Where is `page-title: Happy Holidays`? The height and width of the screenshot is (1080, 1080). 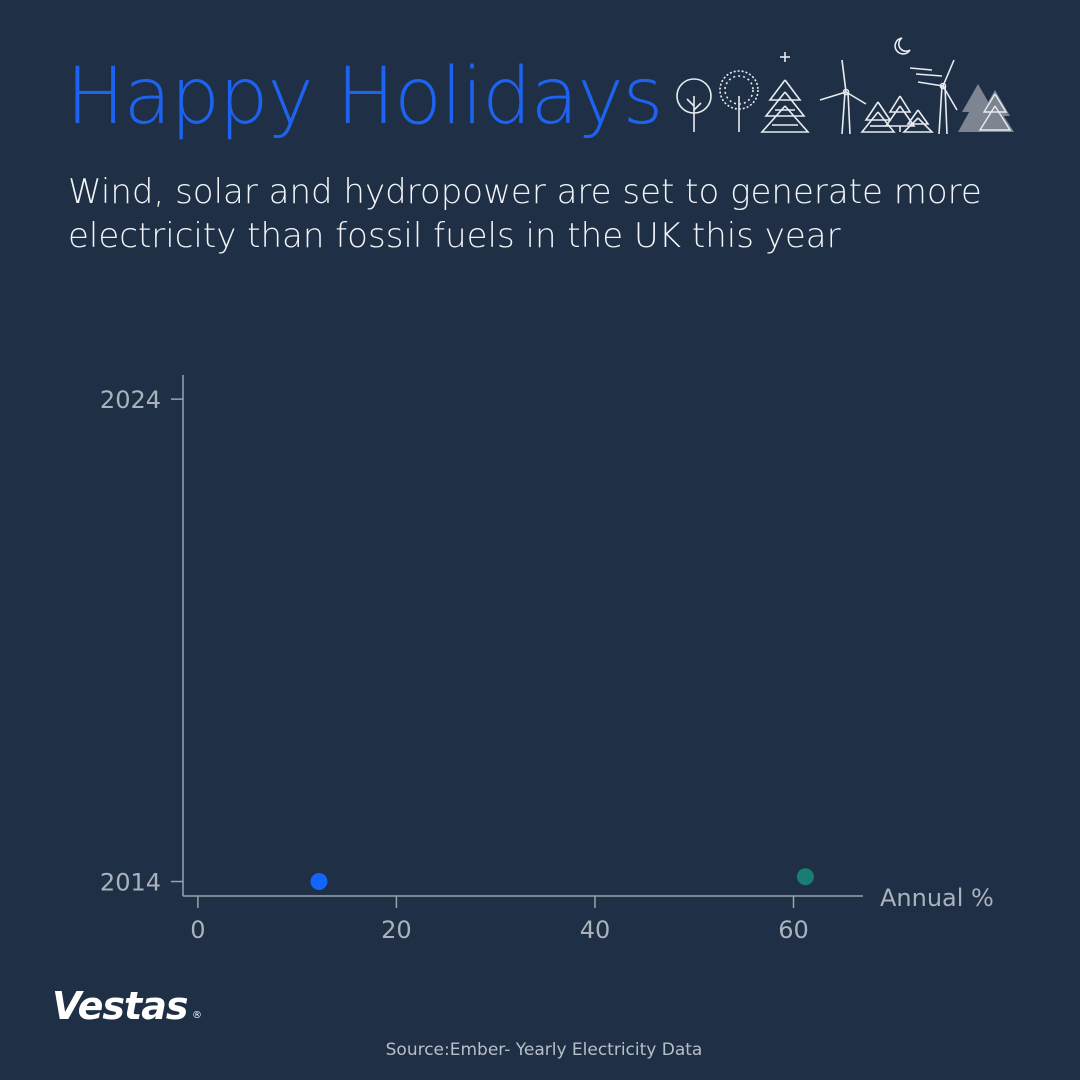 page-title: Happy Holidays is located at coordinates (364, 97).